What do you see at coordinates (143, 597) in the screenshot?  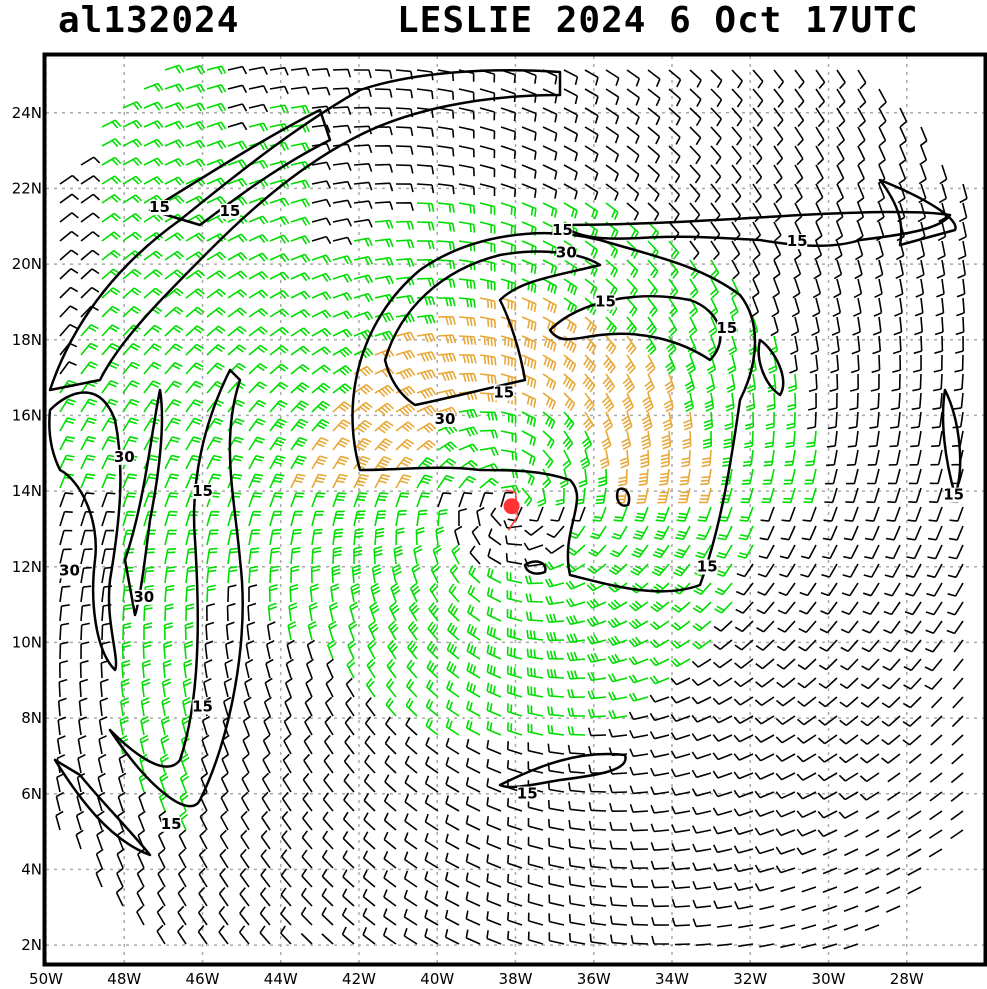 I see `contour-label: 30` at bounding box center [143, 597].